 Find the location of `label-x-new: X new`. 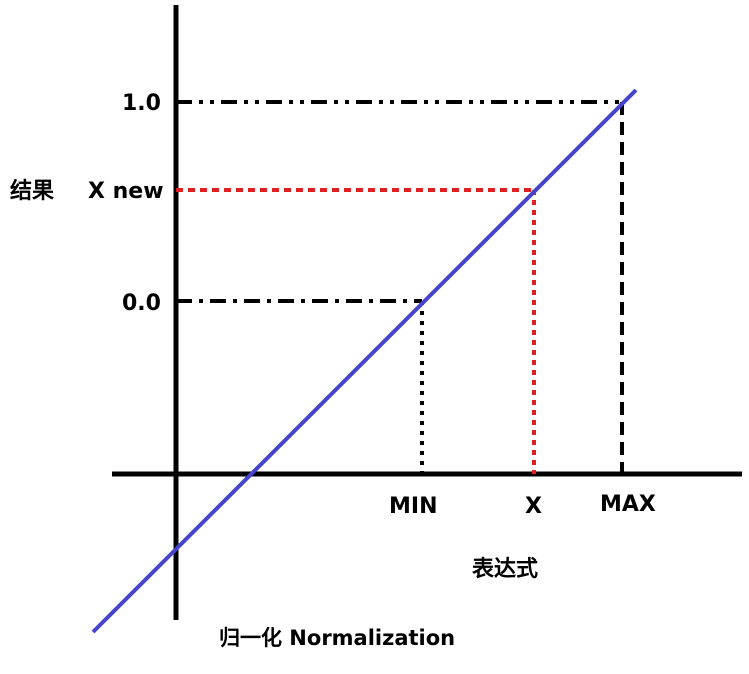

label-x-new: X new is located at coordinates (126, 191).